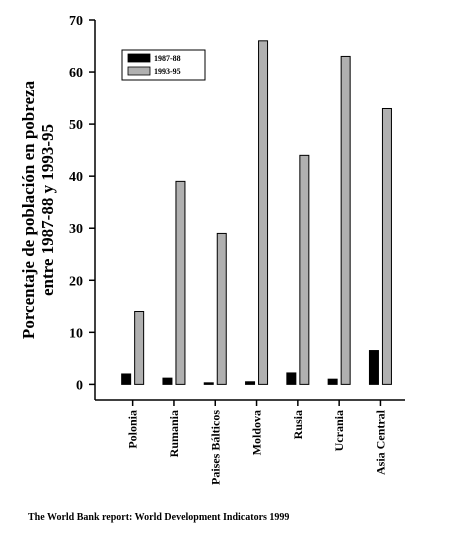 This screenshot has height=533, width=453. What do you see at coordinates (215, 447) in the screenshot?
I see `x-tick-label: Paises Bálticos` at bounding box center [215, 447].